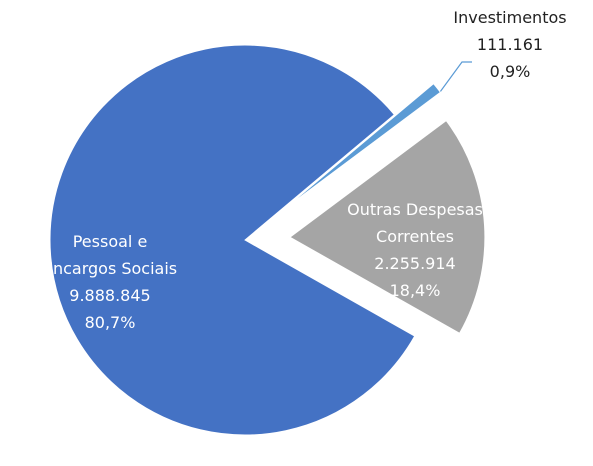 Image resolution: width=593 pixels, height=466 pixels. Describe the element at coordinates (415, 290) in the screenshot. I see `percent-label: 18,4%` at that location.